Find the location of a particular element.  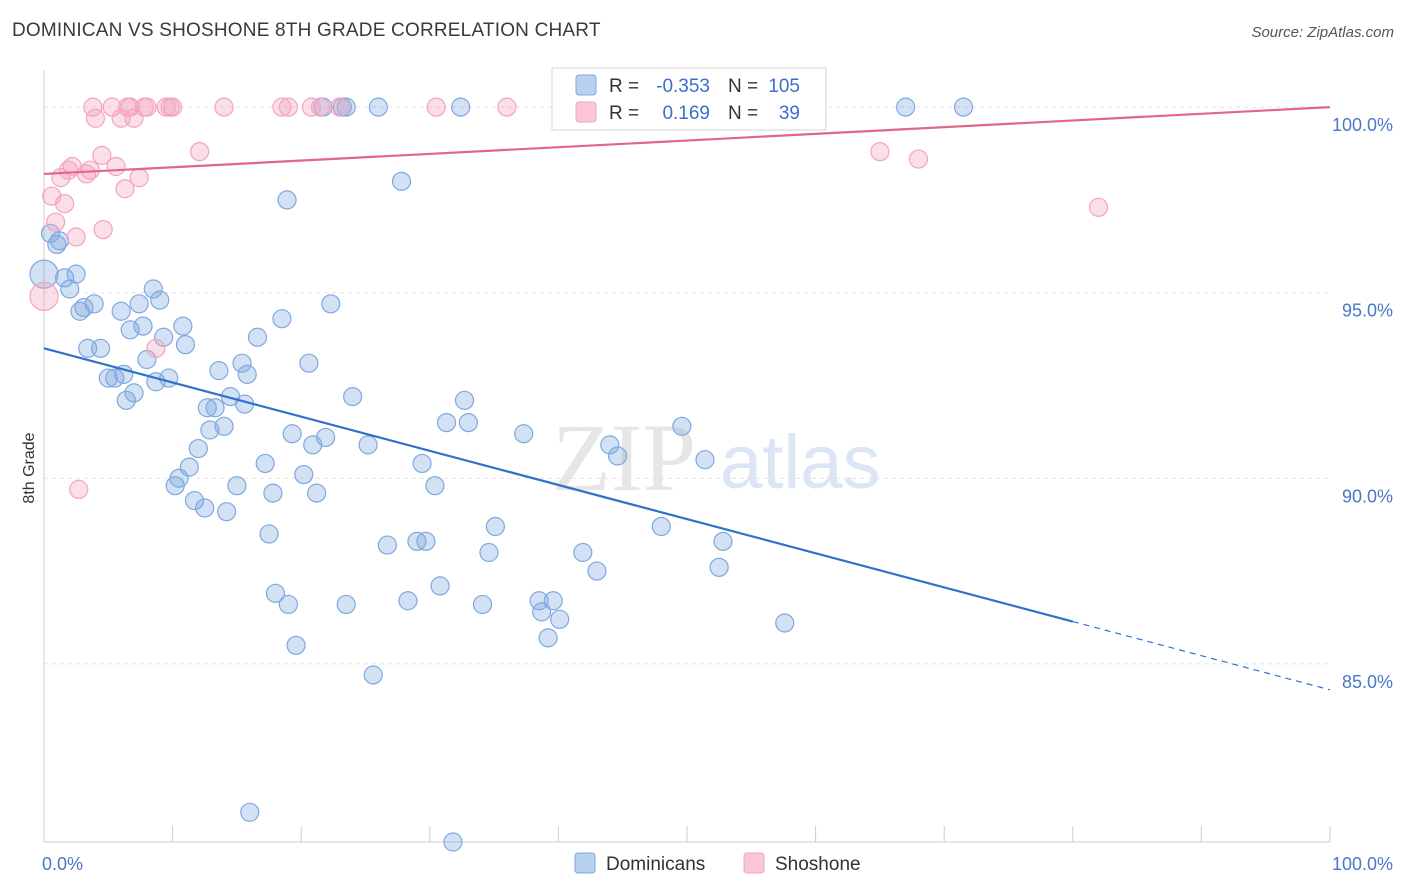

legend-n-label-dominicans: N = is located at coordinates (743, 86).